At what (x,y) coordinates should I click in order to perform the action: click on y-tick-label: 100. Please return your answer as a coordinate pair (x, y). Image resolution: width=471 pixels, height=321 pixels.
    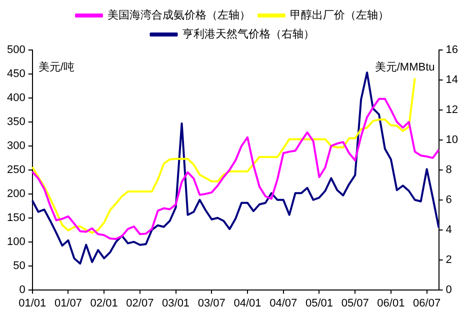
    Looking at the image, I should click on (16, 242).